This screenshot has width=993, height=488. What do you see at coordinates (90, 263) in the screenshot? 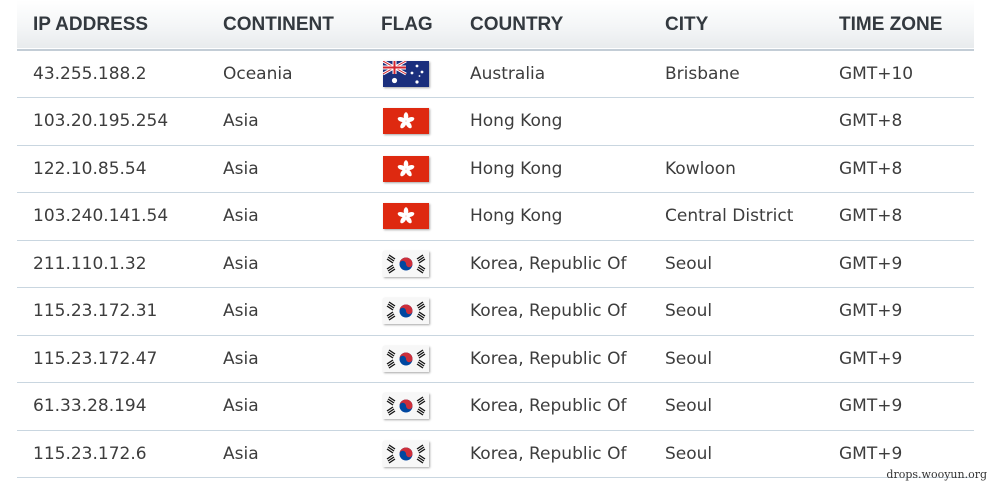
I see `ip-address-cell: 211.110.1.32` at bounding box center [90, 263].